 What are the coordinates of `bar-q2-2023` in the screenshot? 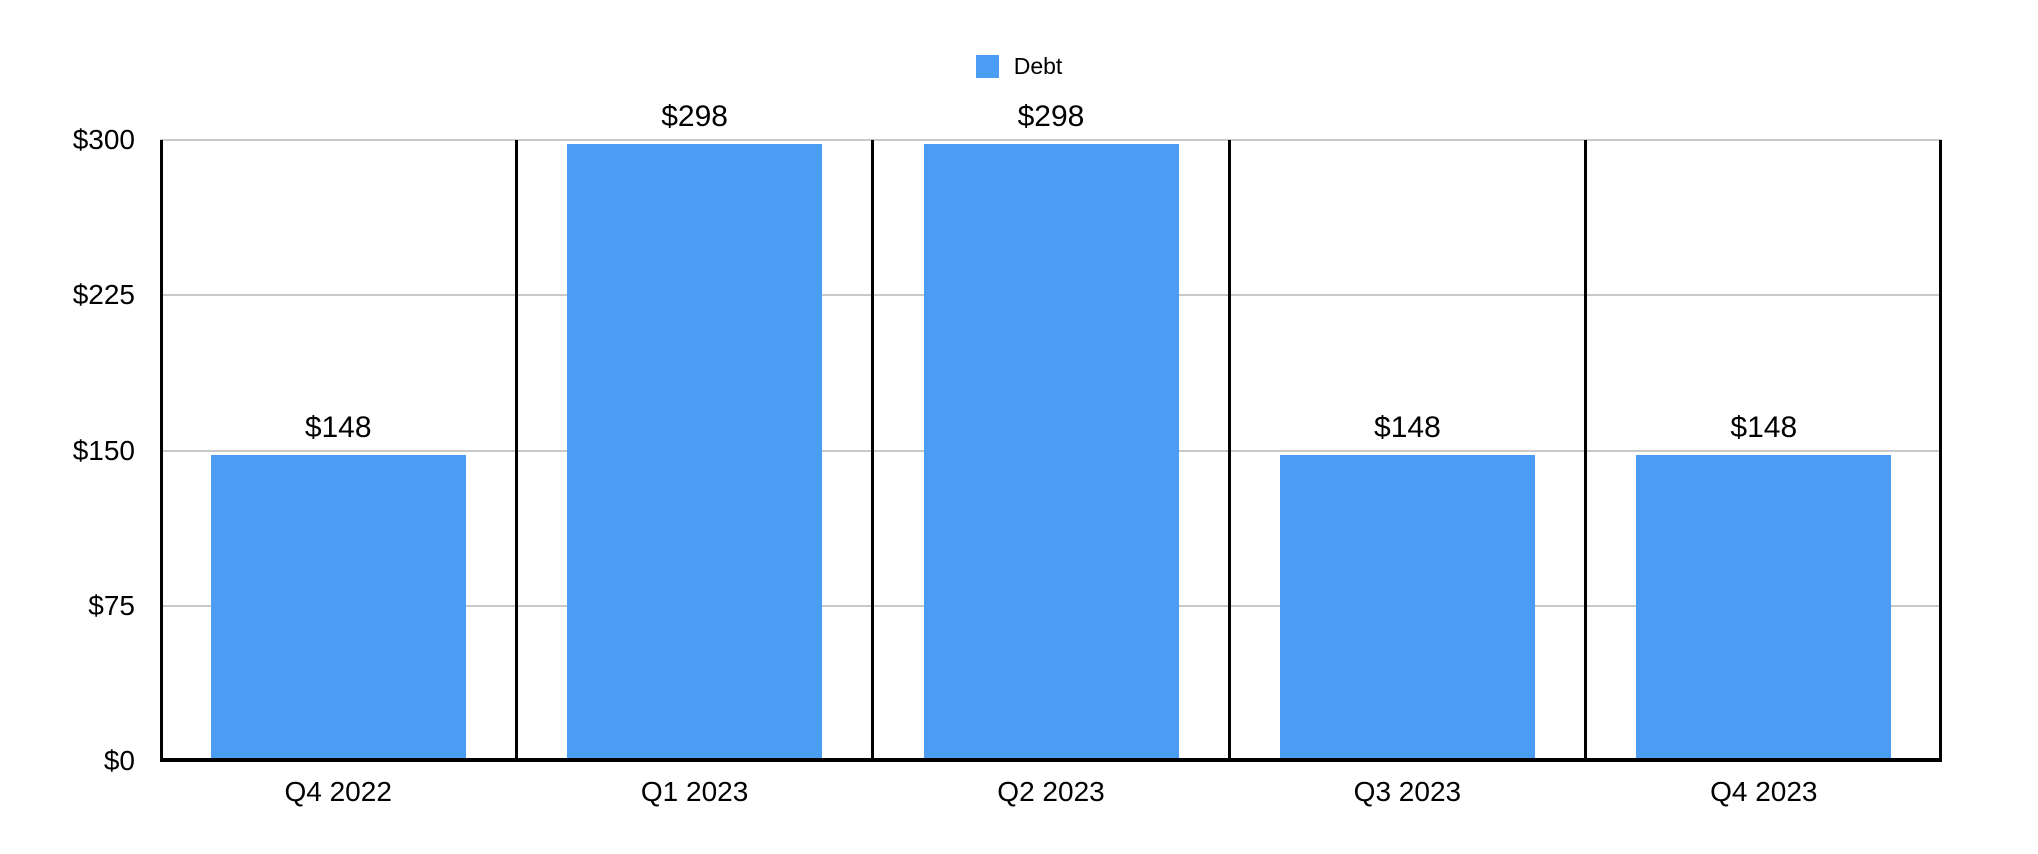 It's located at (1051, 452).